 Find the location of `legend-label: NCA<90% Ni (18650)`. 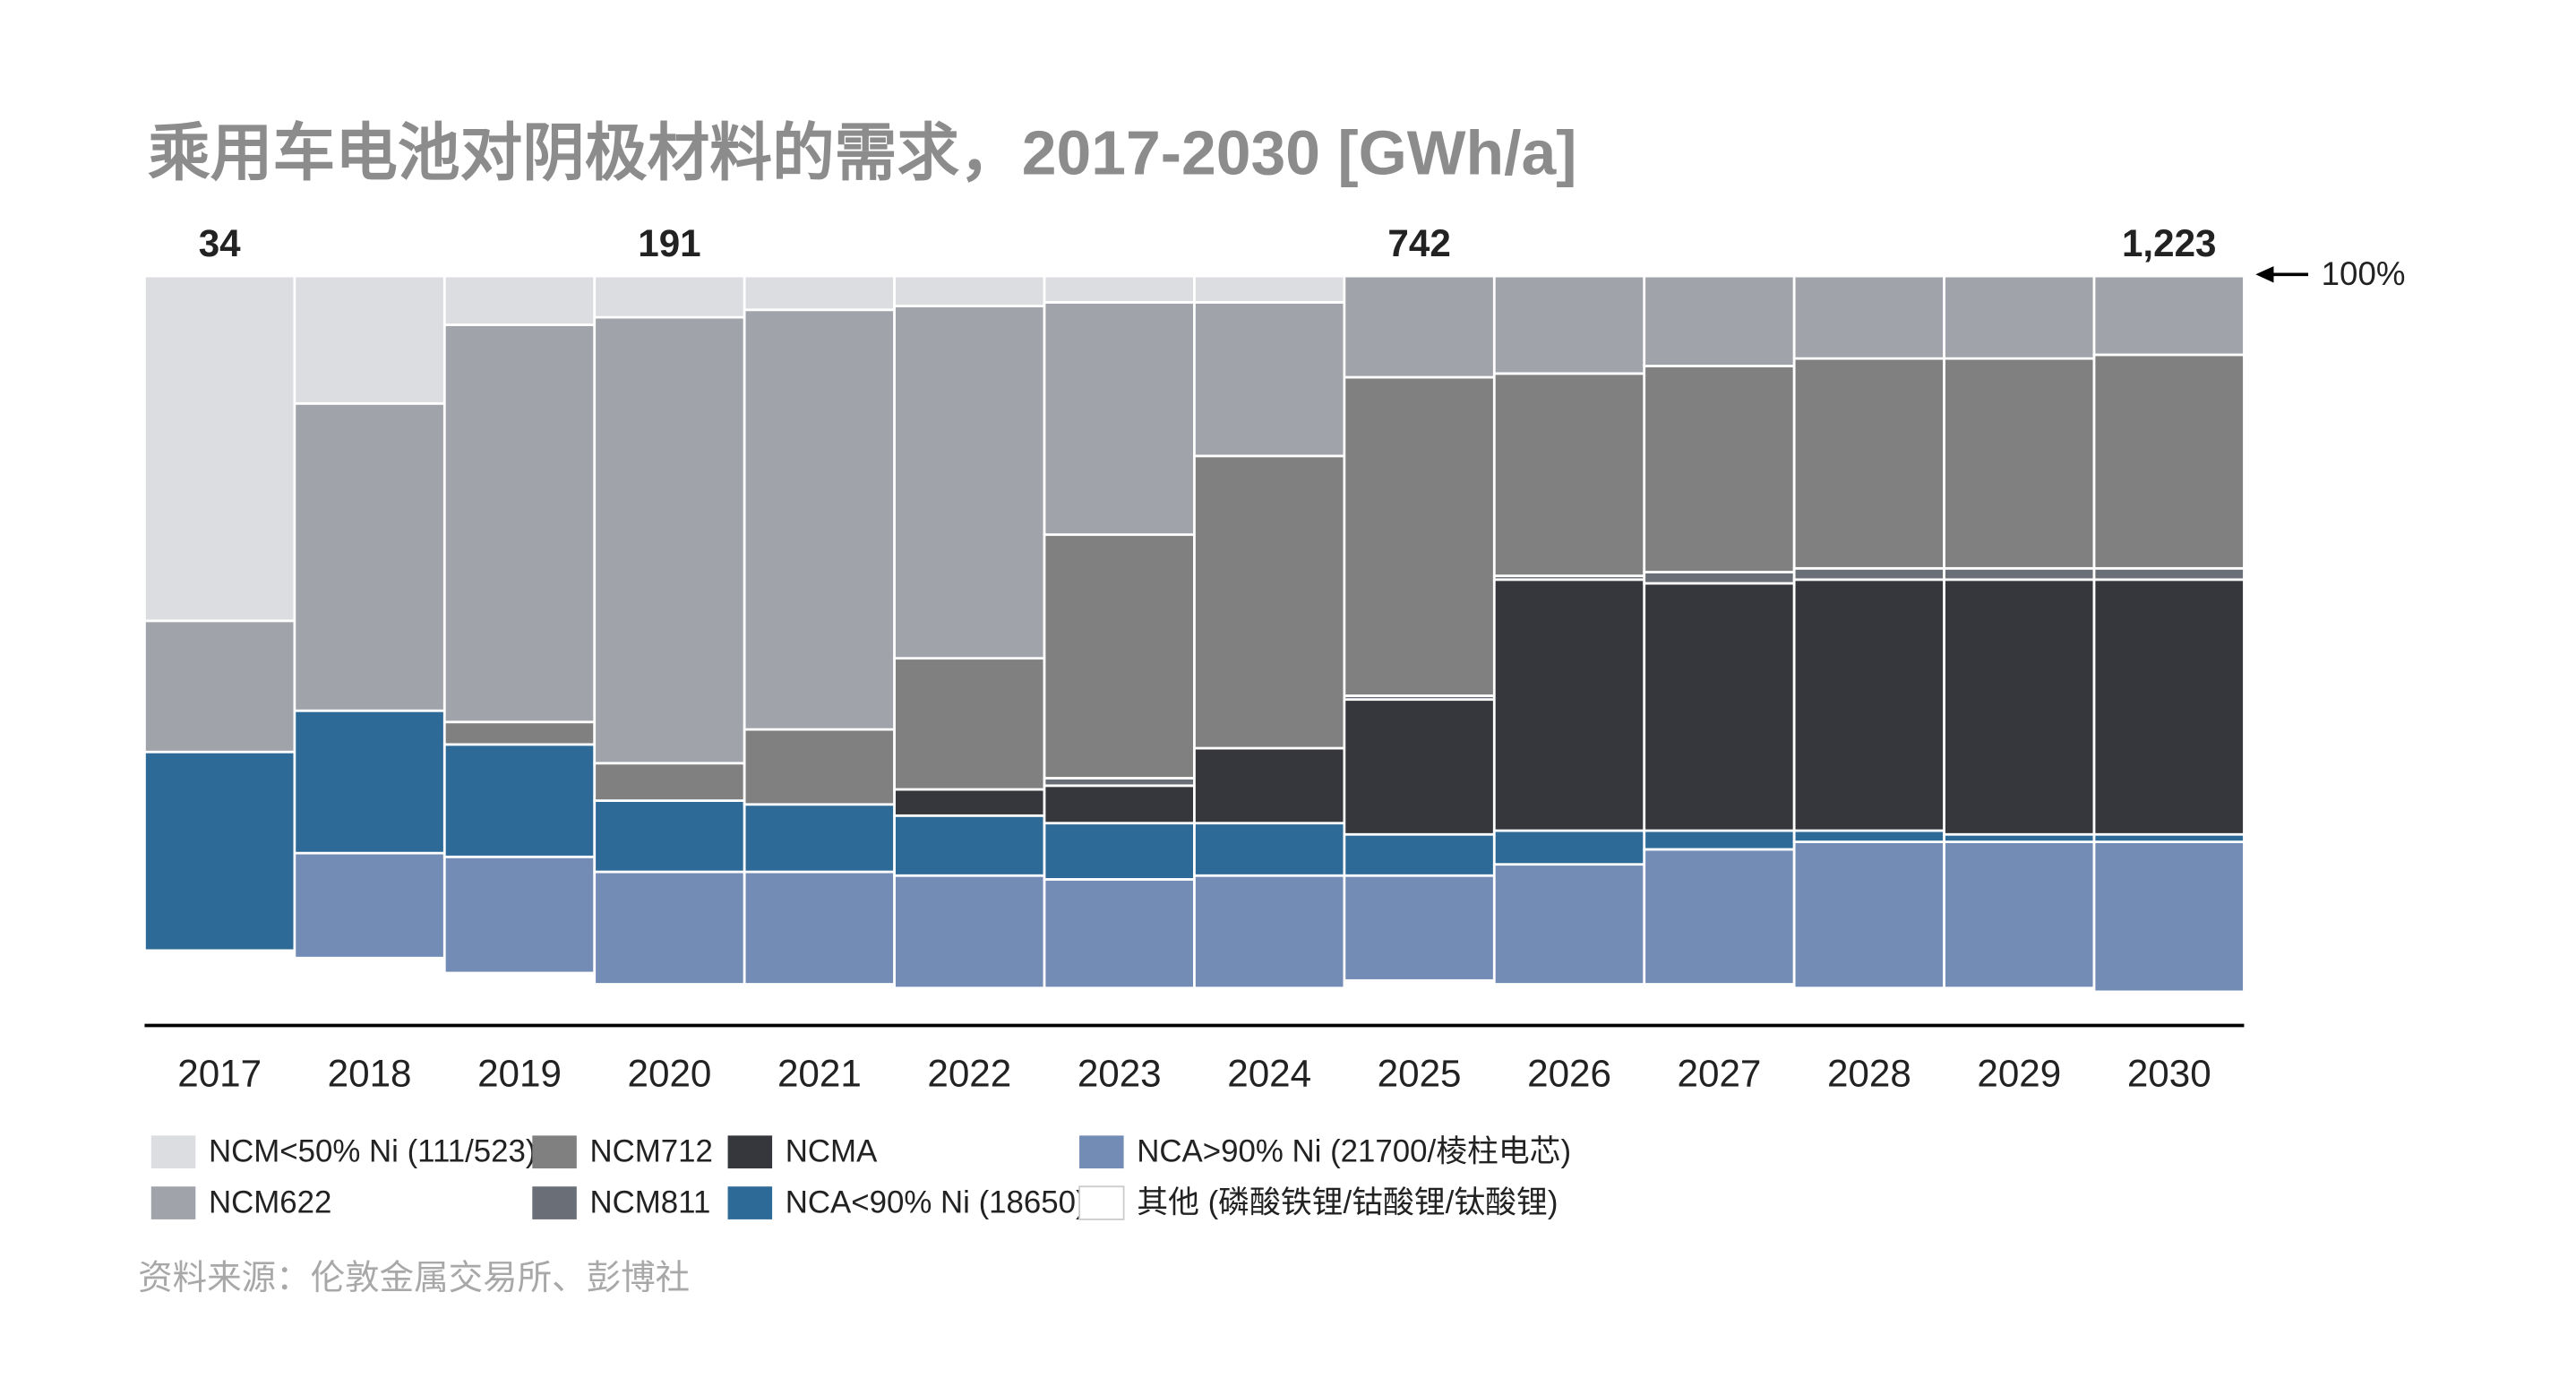

legend-label: NCA<90% Ni (18650) is located at coordinates (936, 1202).